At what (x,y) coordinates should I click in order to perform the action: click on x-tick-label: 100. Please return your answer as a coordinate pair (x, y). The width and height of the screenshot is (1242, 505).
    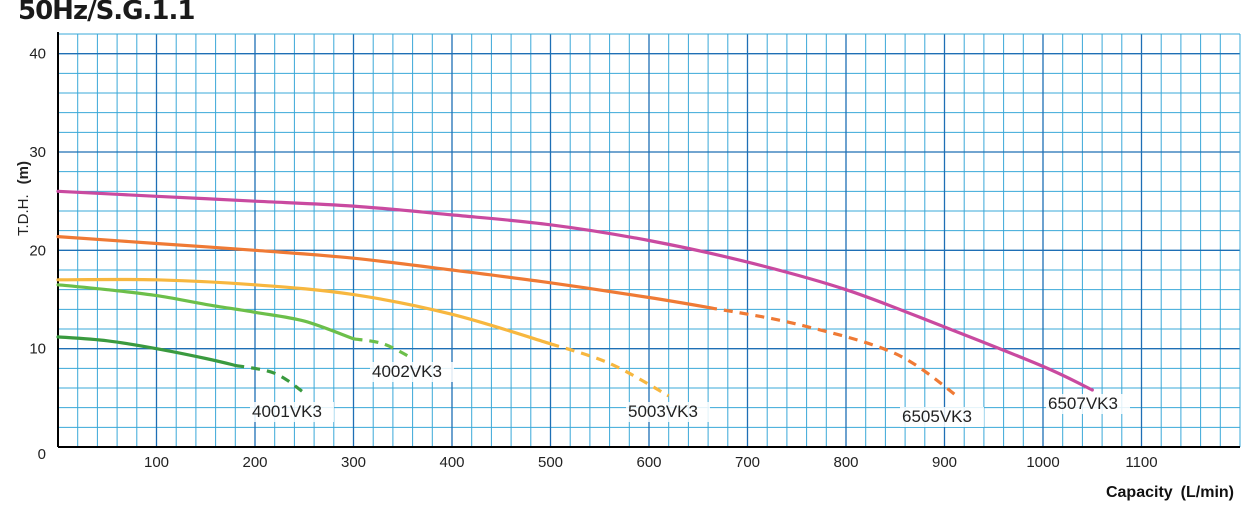
    Looking at the image, I should click on (156, 462).